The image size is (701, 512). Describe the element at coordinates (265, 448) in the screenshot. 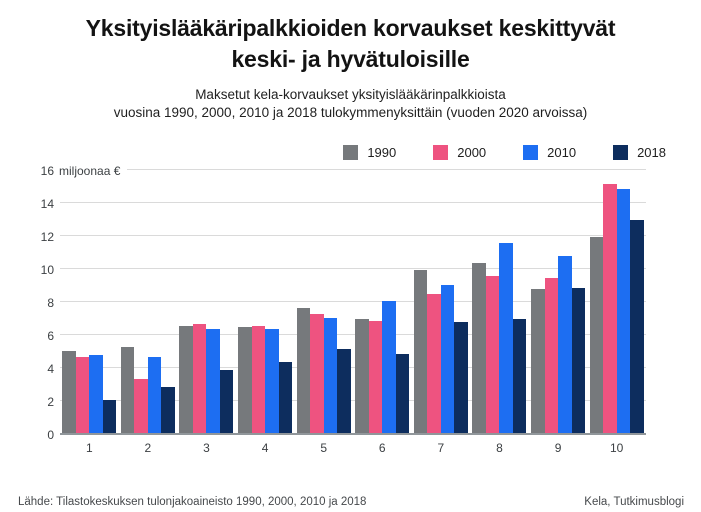

I see `x-tick-label-4: 4` at that location.